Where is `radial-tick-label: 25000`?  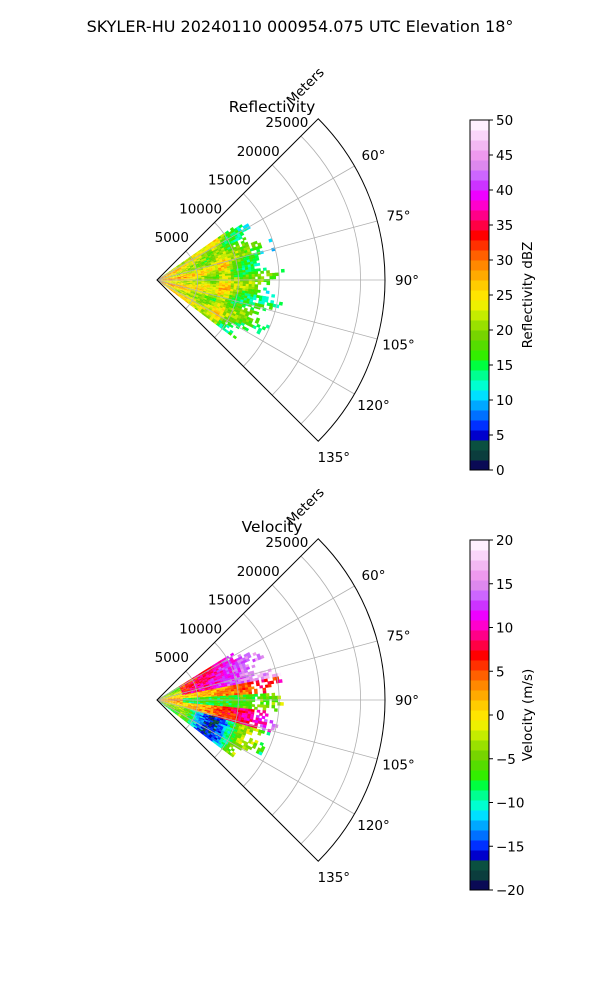
radial-tick-label: 25000 is located at coordinates (286, 543).